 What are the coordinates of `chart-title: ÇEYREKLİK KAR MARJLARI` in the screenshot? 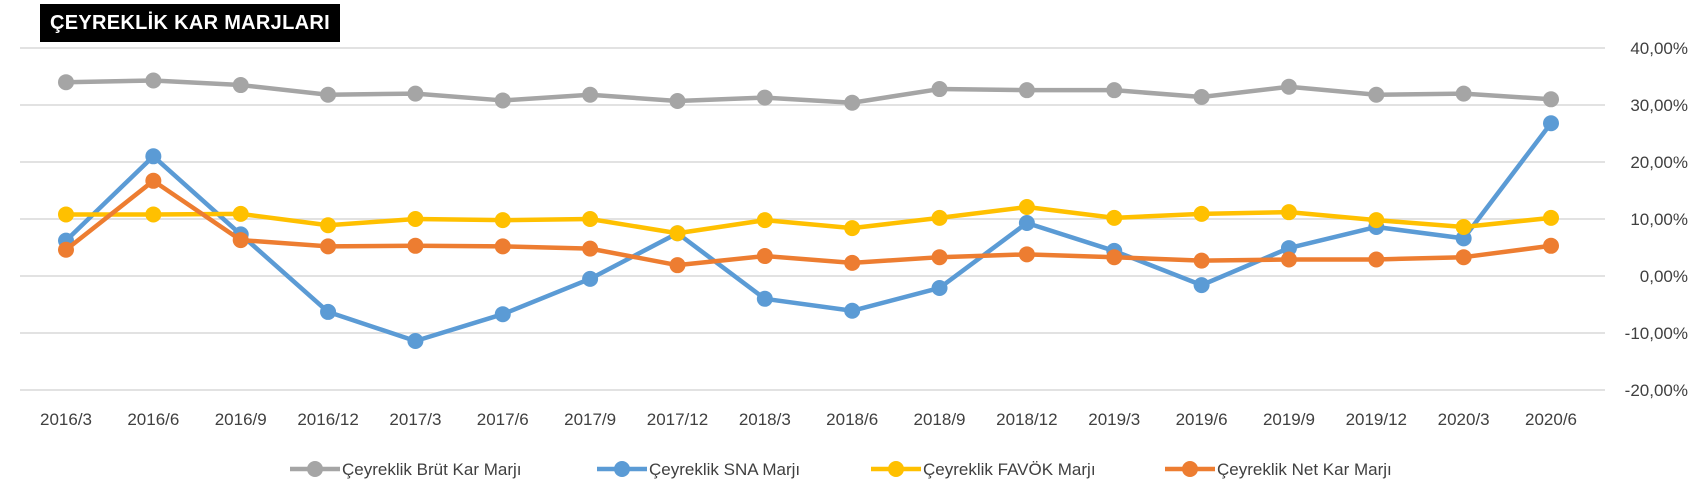 It's located at (190, 23).